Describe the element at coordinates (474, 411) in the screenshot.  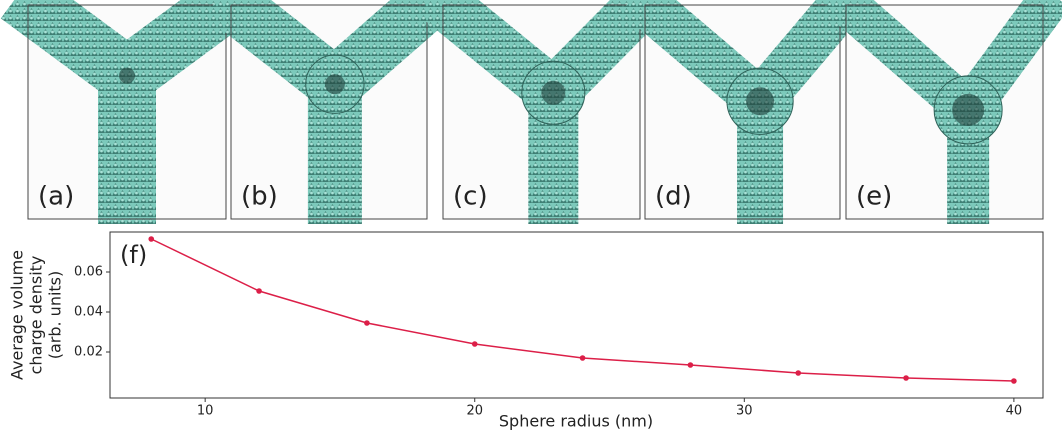
I see `x-tick-label: 20` at that location.